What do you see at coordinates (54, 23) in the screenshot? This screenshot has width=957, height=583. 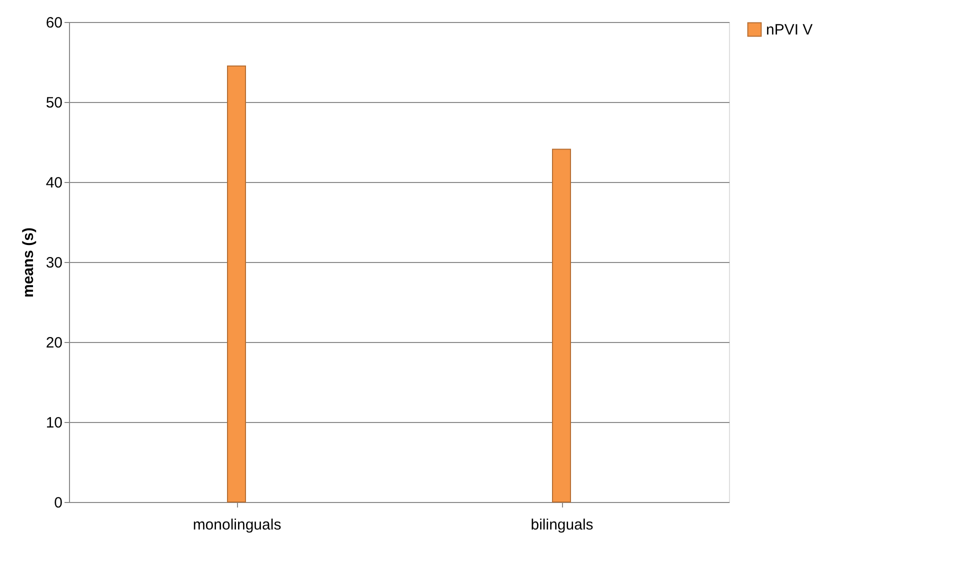 I see `y-tick-label: 60` at bounding box center [54, 23].